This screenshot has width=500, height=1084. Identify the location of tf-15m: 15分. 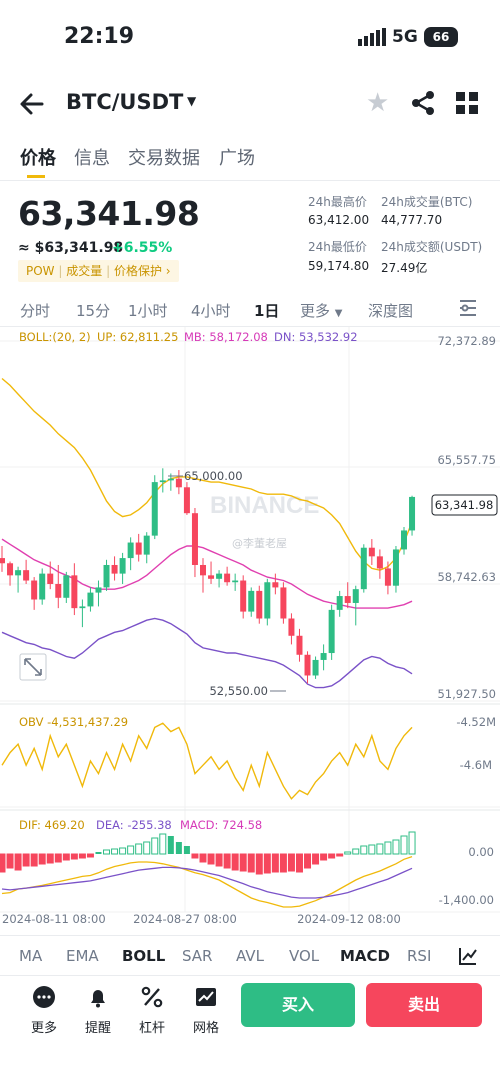
(93, 311).